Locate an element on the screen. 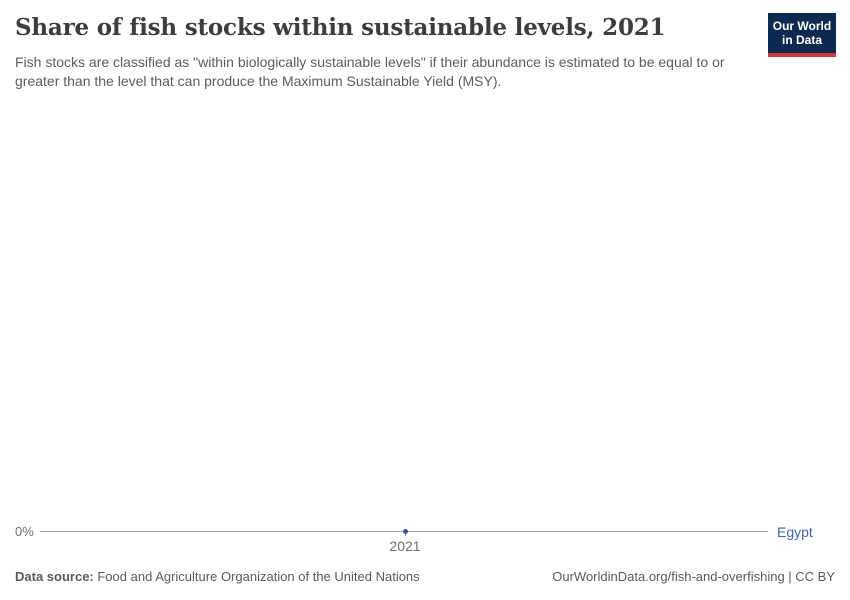 Image resolution: width=850 pixels, height=600 pixels. owid-logo: Our World in Data is located at coordinates (802, 35).